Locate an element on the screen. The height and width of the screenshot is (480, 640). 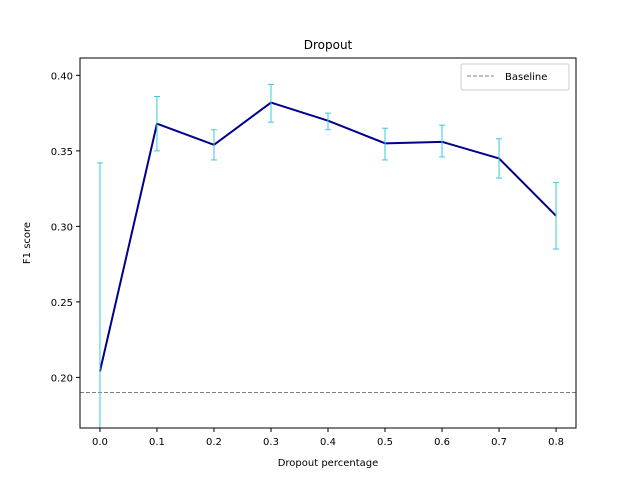
x-axis-ticks: 0.0 0.1 0.2 0.3 0.4 0.5 0.6 0.7 0.8 is located at coordinates (328, 438).